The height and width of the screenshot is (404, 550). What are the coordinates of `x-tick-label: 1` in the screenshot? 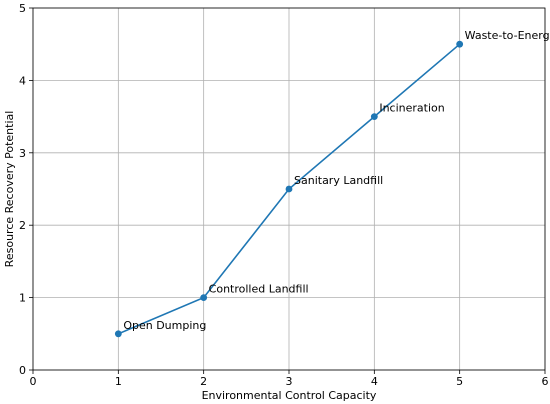 It's located at (118, 381).